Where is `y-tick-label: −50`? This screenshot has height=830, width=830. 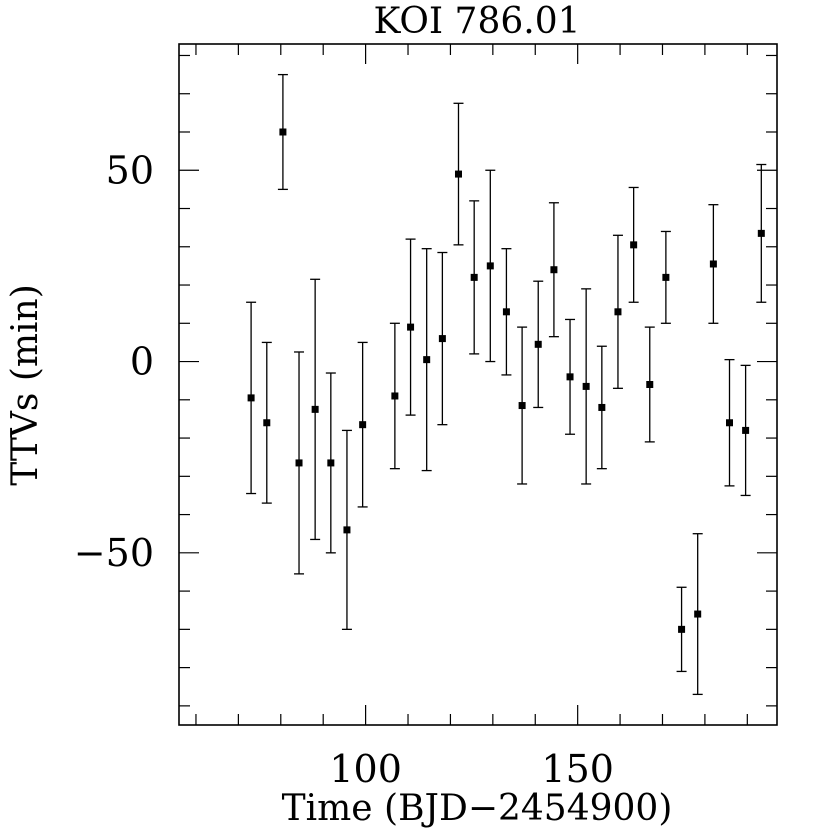 y-tick-label: −50 is located at coordinates (114, 553).